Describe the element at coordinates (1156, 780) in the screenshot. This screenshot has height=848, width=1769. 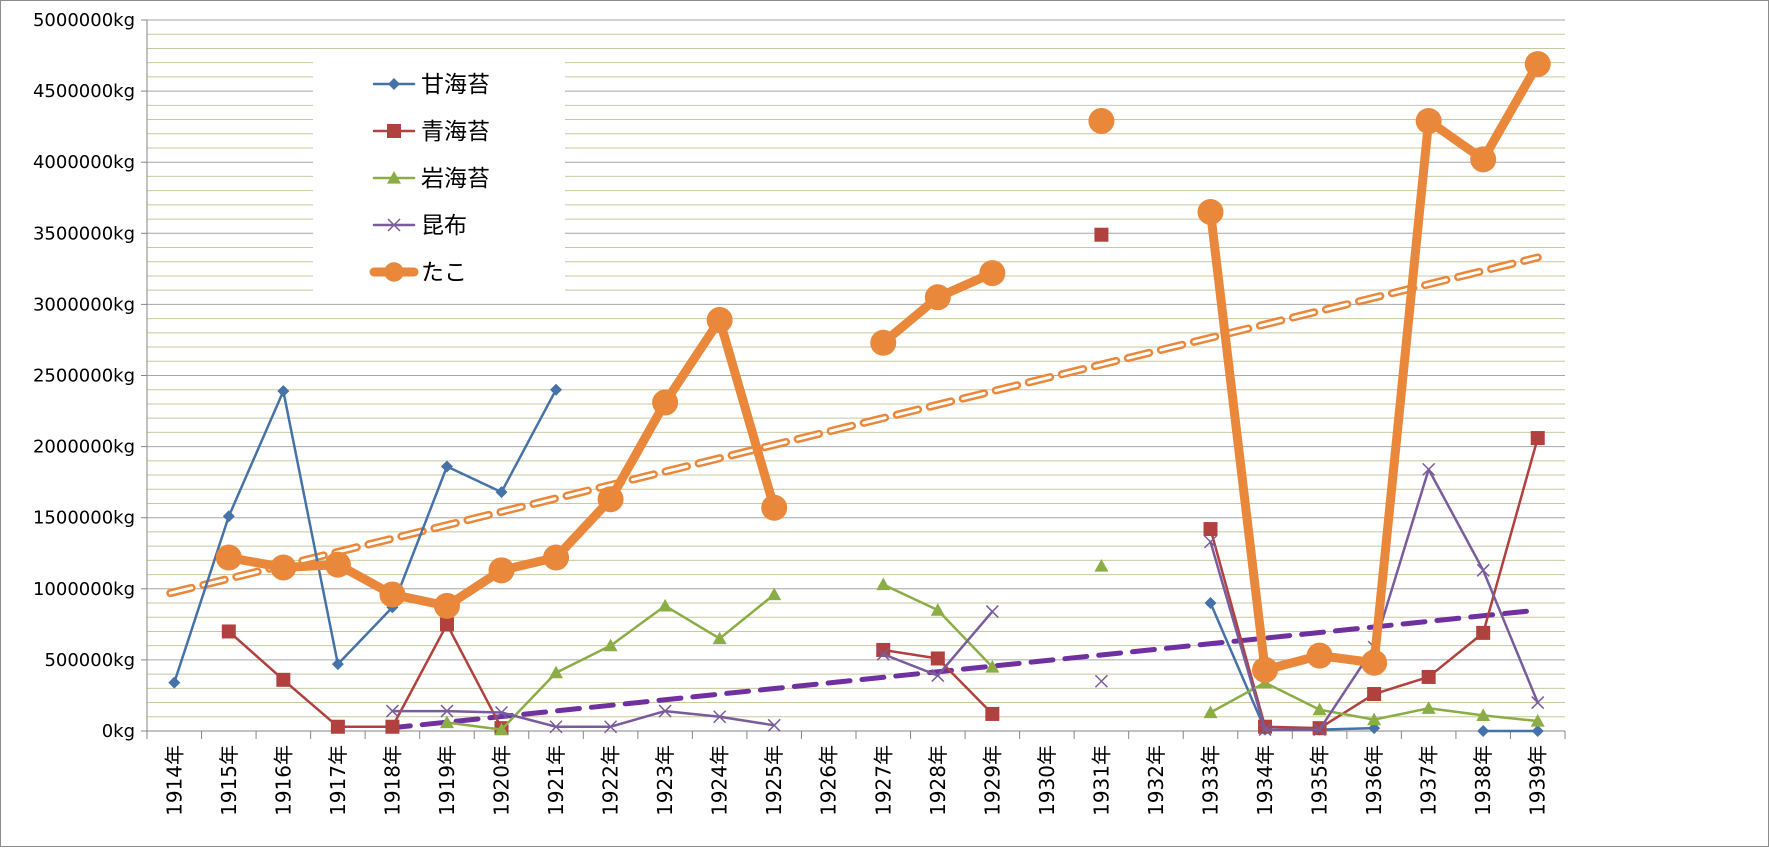
I see `x-tick-label: 1932年` at that location.